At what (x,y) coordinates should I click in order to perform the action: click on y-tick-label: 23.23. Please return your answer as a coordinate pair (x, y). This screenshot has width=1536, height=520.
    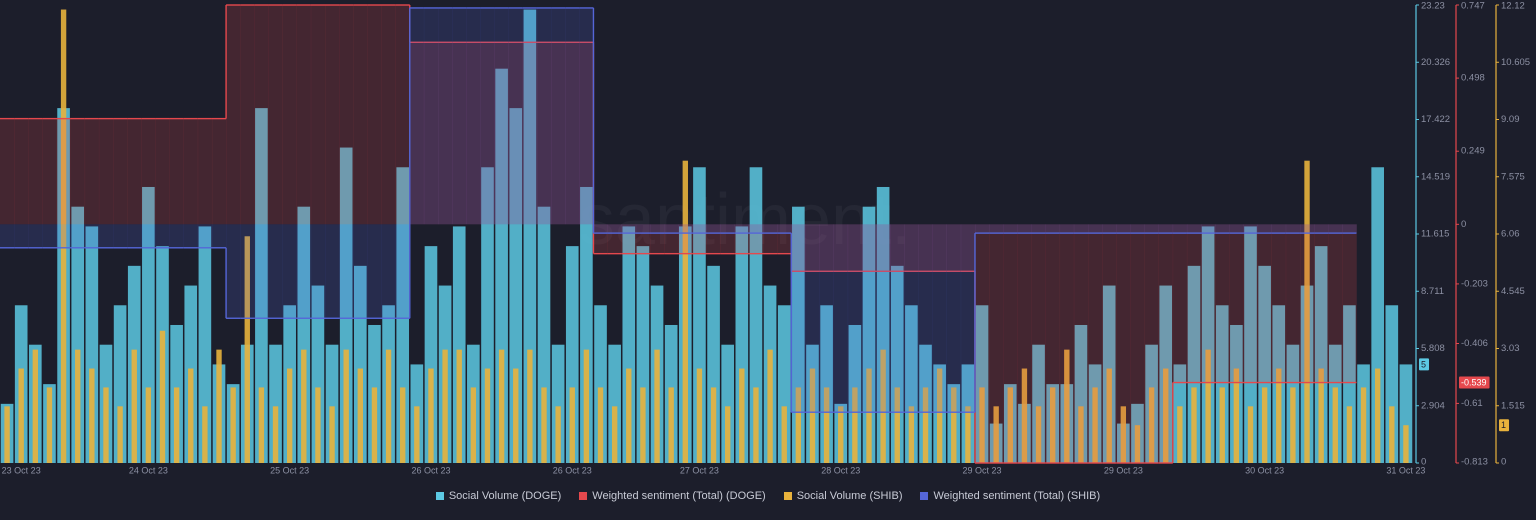
    Looking at the image, I should click on (1433, 6).